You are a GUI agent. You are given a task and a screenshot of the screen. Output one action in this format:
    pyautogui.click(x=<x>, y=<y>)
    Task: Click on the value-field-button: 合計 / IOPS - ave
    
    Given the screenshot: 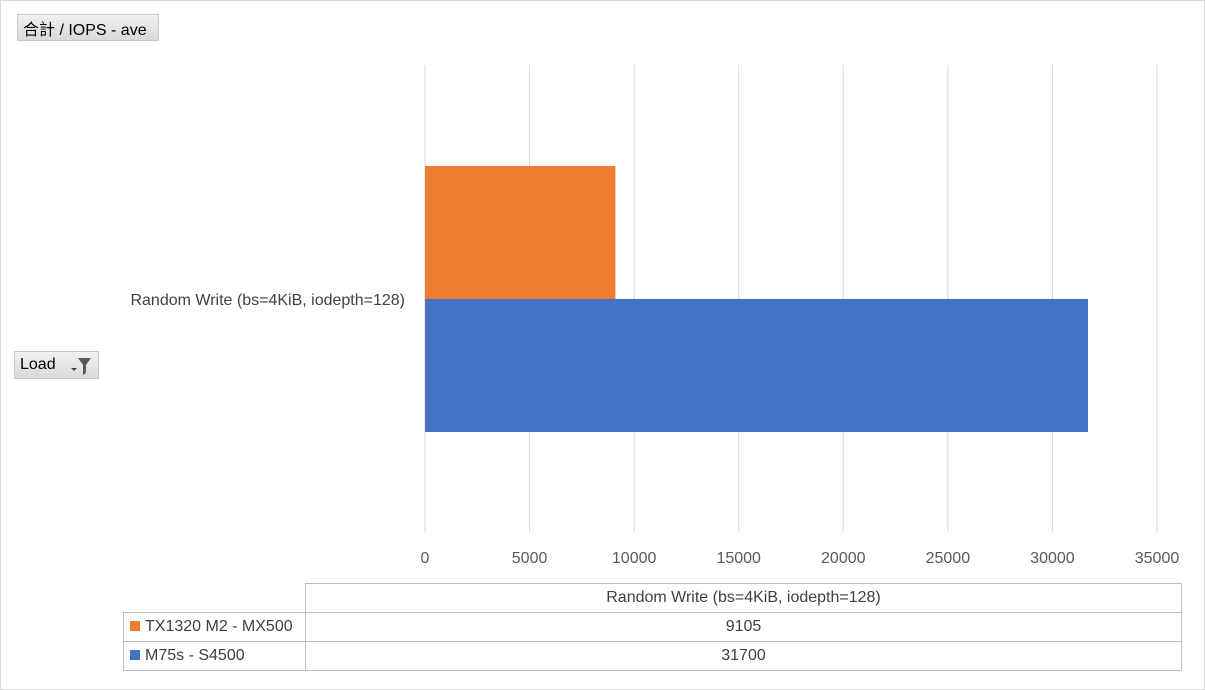 What is the action you would take?
    pyautogui.click(x=88, y=27)
    